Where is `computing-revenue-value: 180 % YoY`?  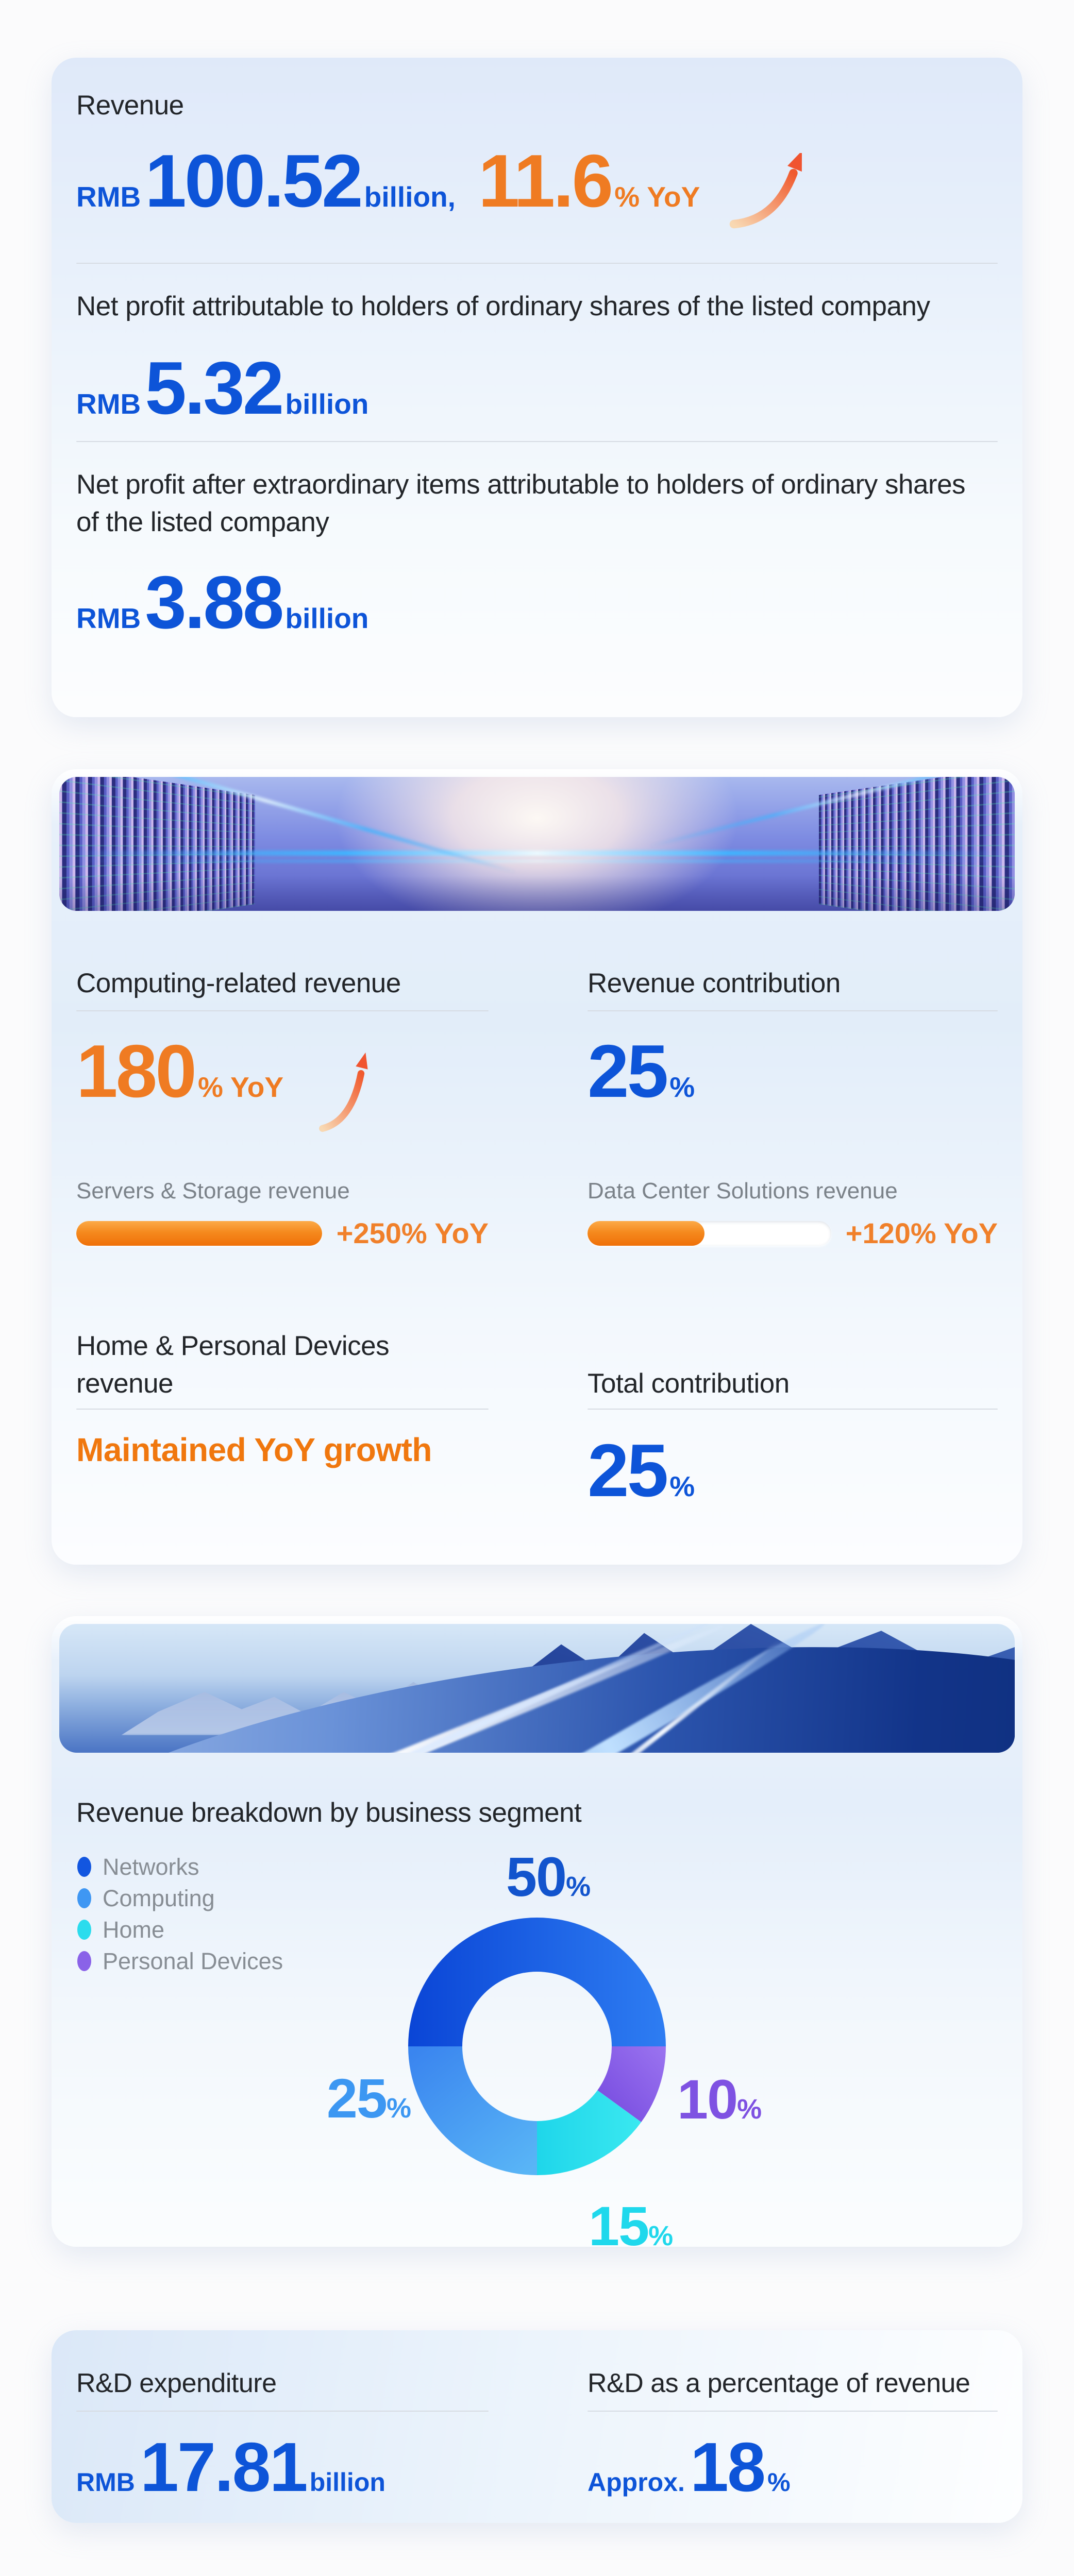
computing-revenue-value: 180 % YoY is located at coordinates (282, 1081).